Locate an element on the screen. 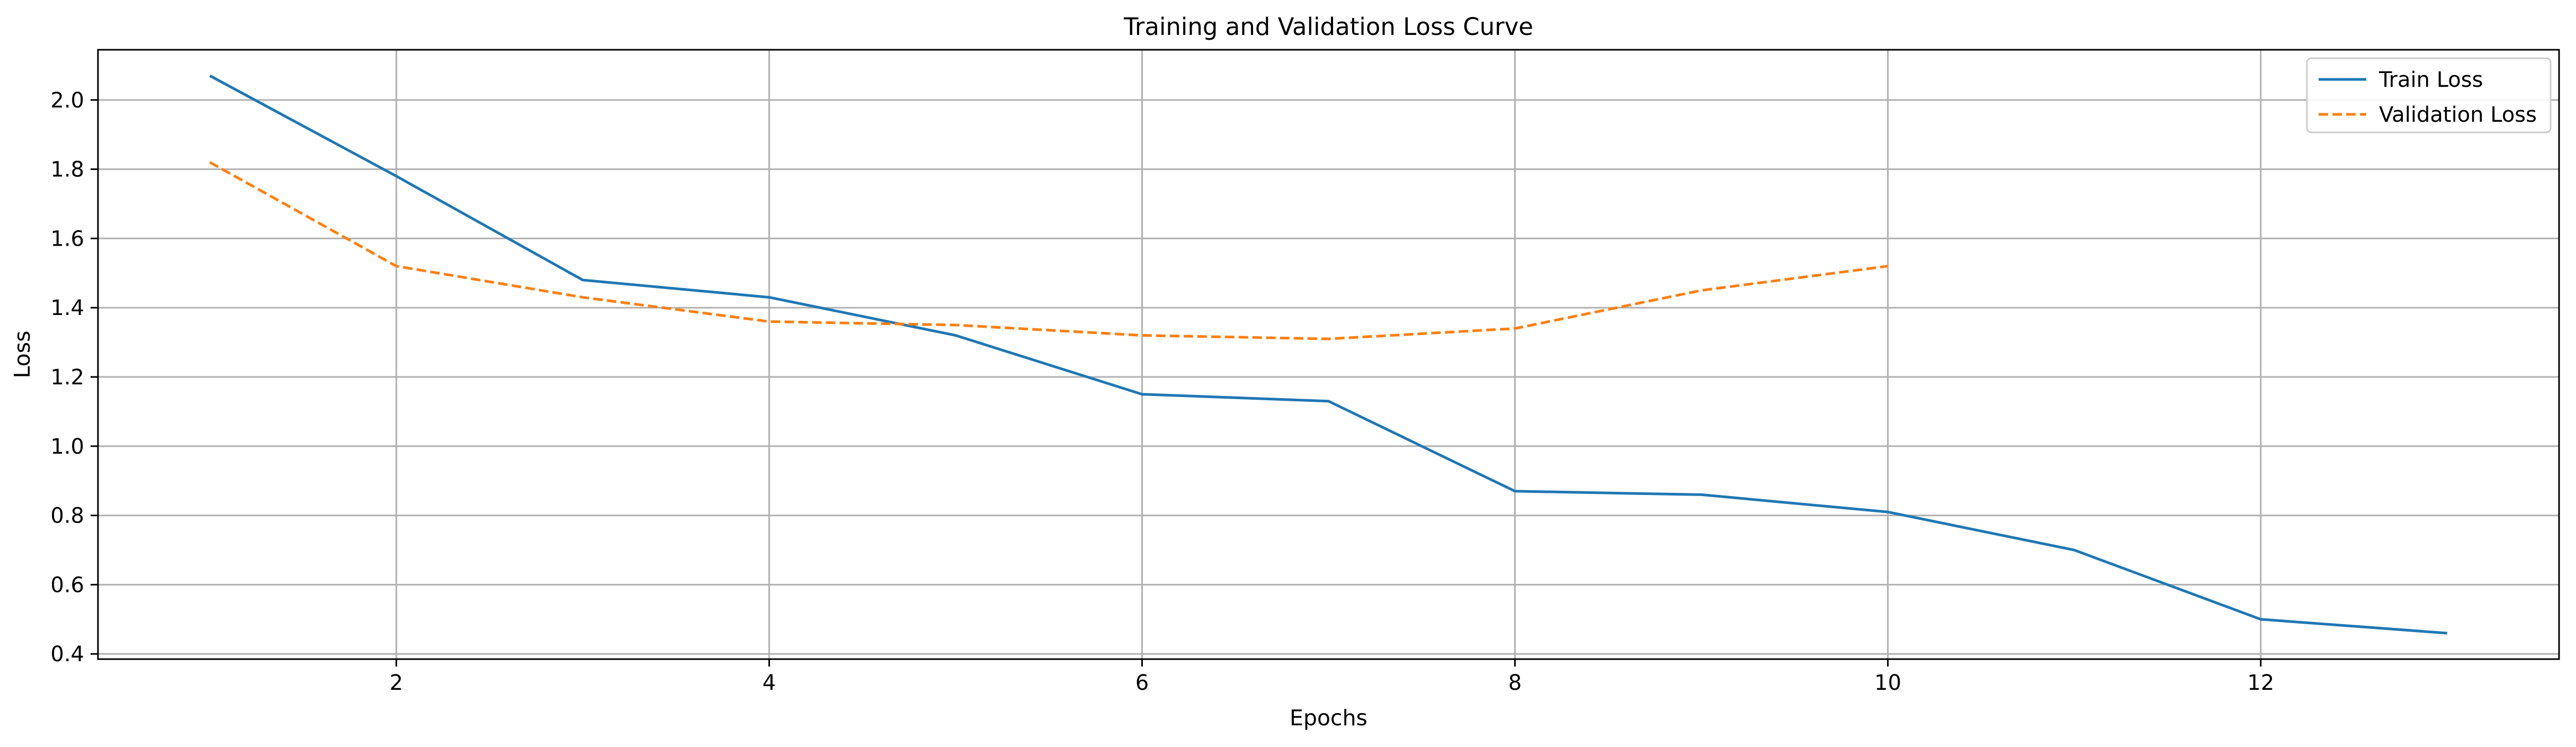  y-tick-label: 1.6 is located at coordinates (67, 239).